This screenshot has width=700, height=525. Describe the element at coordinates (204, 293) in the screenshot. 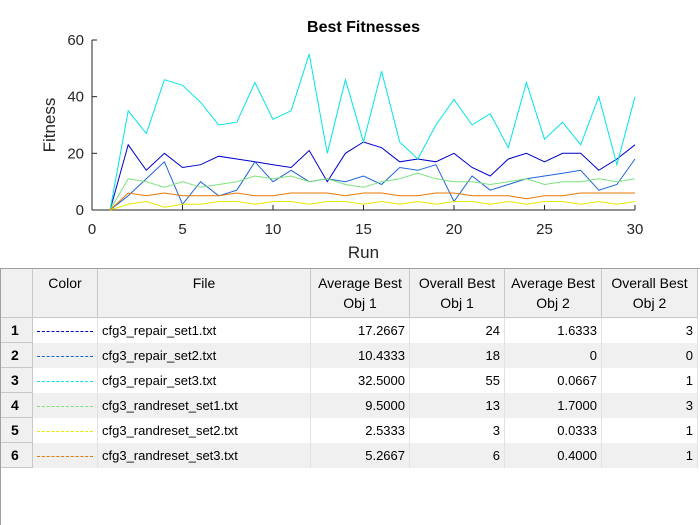

I see `column-header-file: File` at that location.